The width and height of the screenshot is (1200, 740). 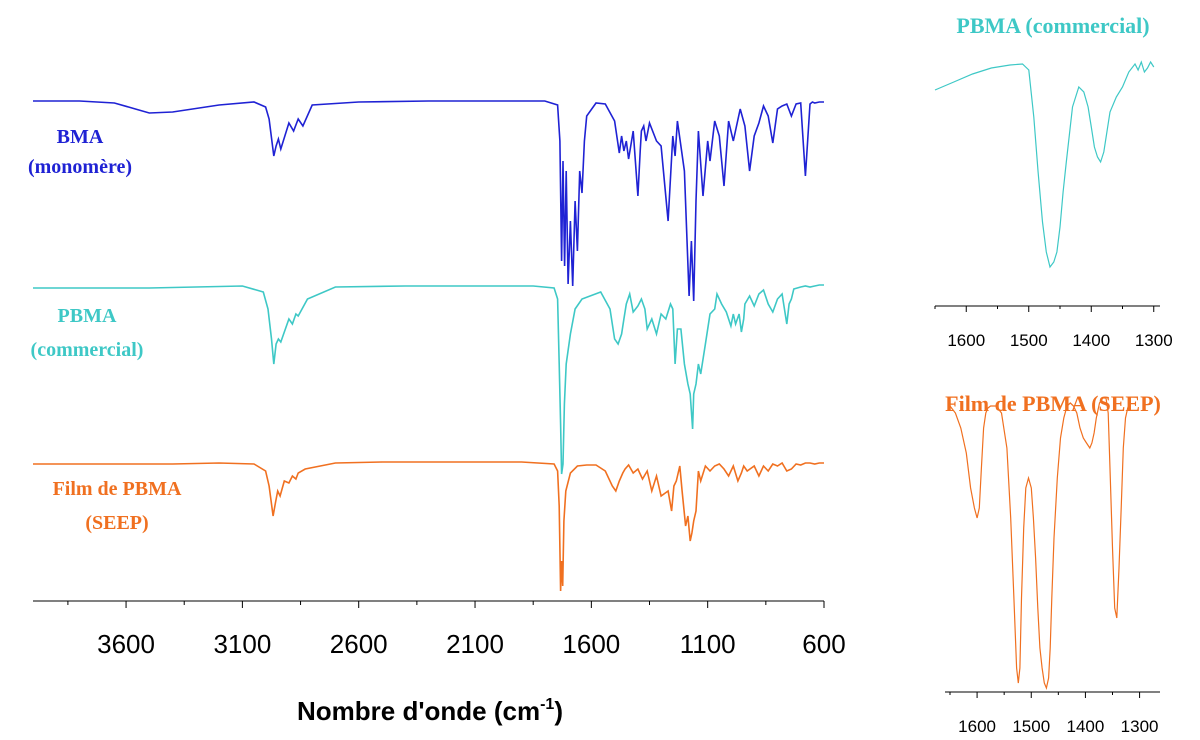 I want to click on inset-2-spectrum, so click(x=1040, y=543).